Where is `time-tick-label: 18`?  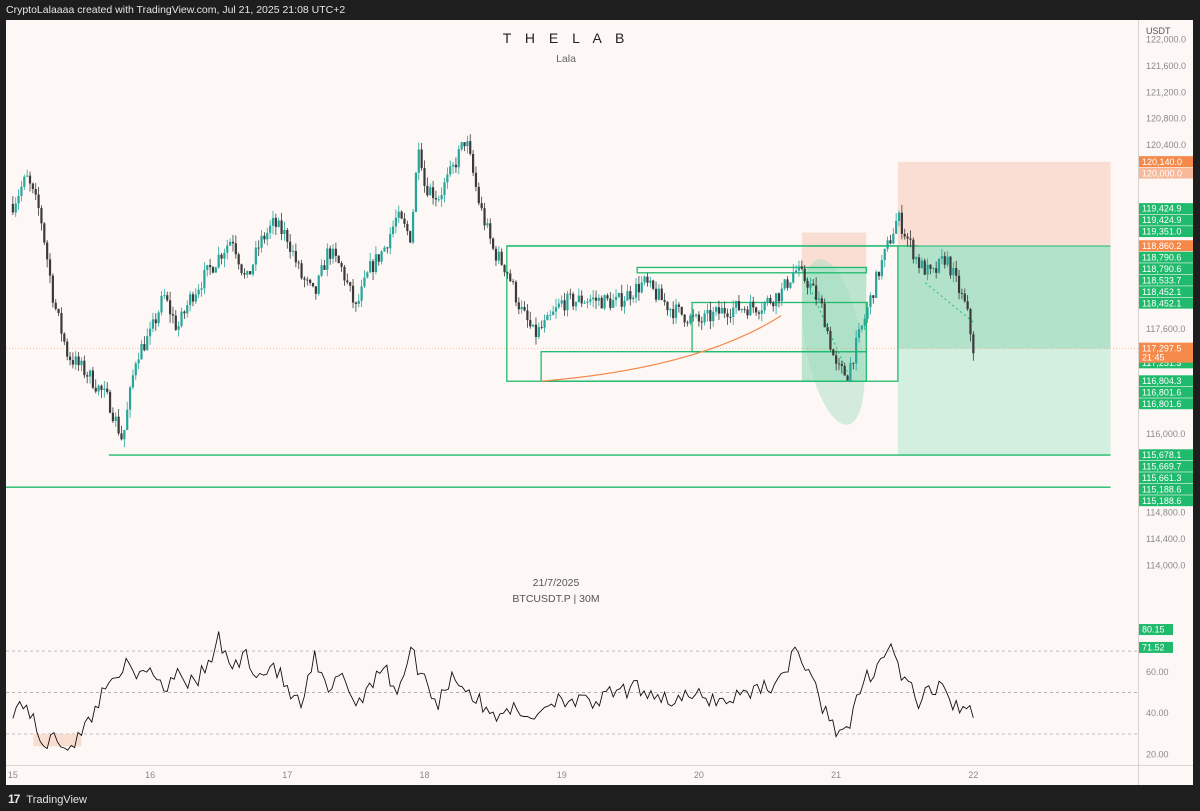 time-tick-label: 18 is located at coordinates (424, 775).